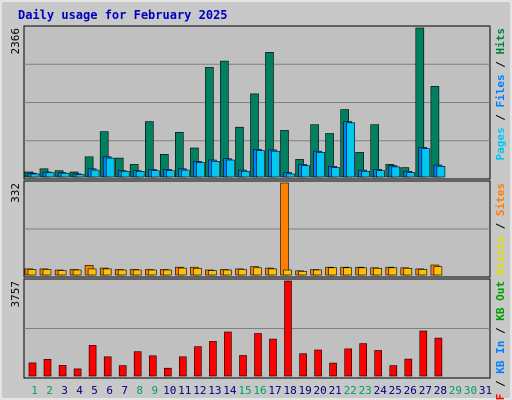 This screenshot has height=400, width=512. I want to click on x-tick-label: 27, so click(425, 390).